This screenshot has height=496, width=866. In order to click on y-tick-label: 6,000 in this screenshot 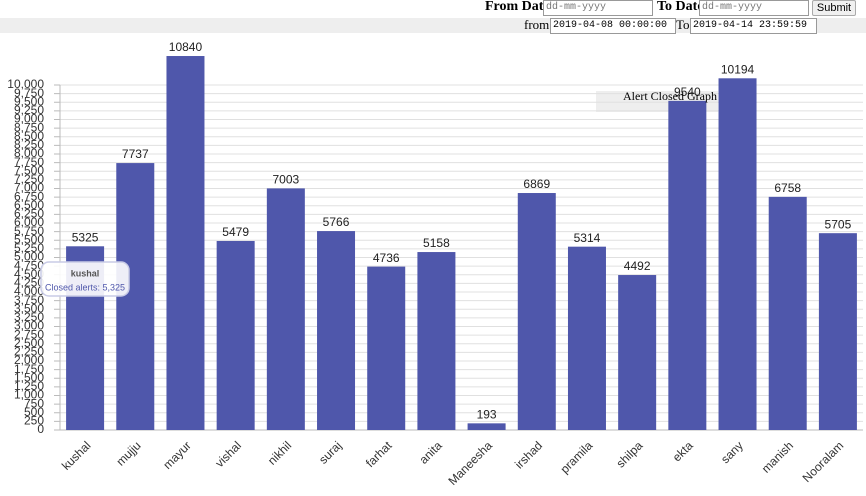, I will do `click(29, 222)`.